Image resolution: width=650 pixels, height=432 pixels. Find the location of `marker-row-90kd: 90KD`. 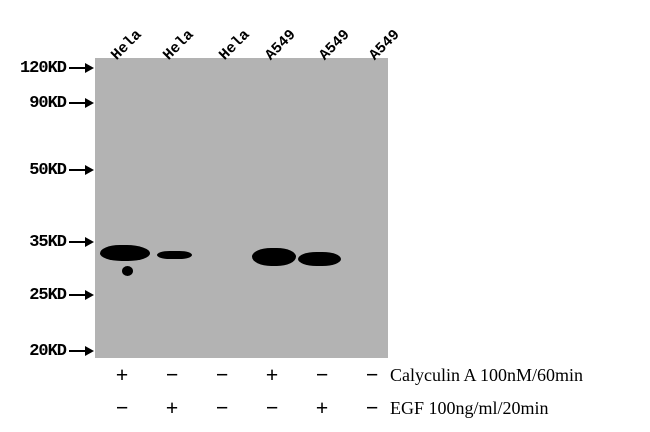

marker-row-90kd: 90KD is located at coordinates (47, 103).